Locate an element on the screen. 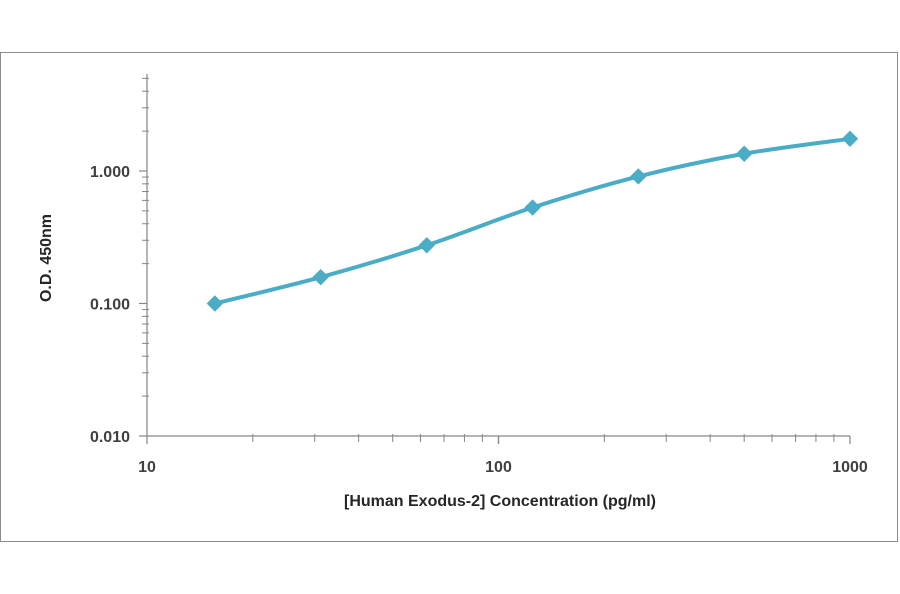 The height and width of the screenshot is (594, 900). y-tick-label: 0.100 is located at coordinates (110, 305).